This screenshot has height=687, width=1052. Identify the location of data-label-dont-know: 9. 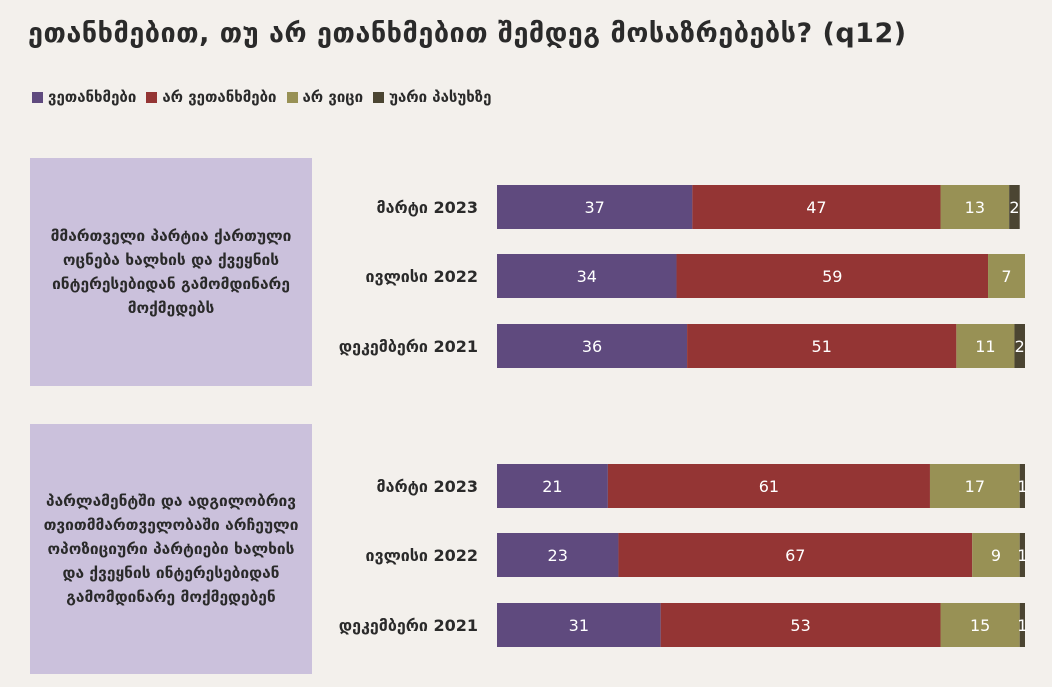
(996, 555).